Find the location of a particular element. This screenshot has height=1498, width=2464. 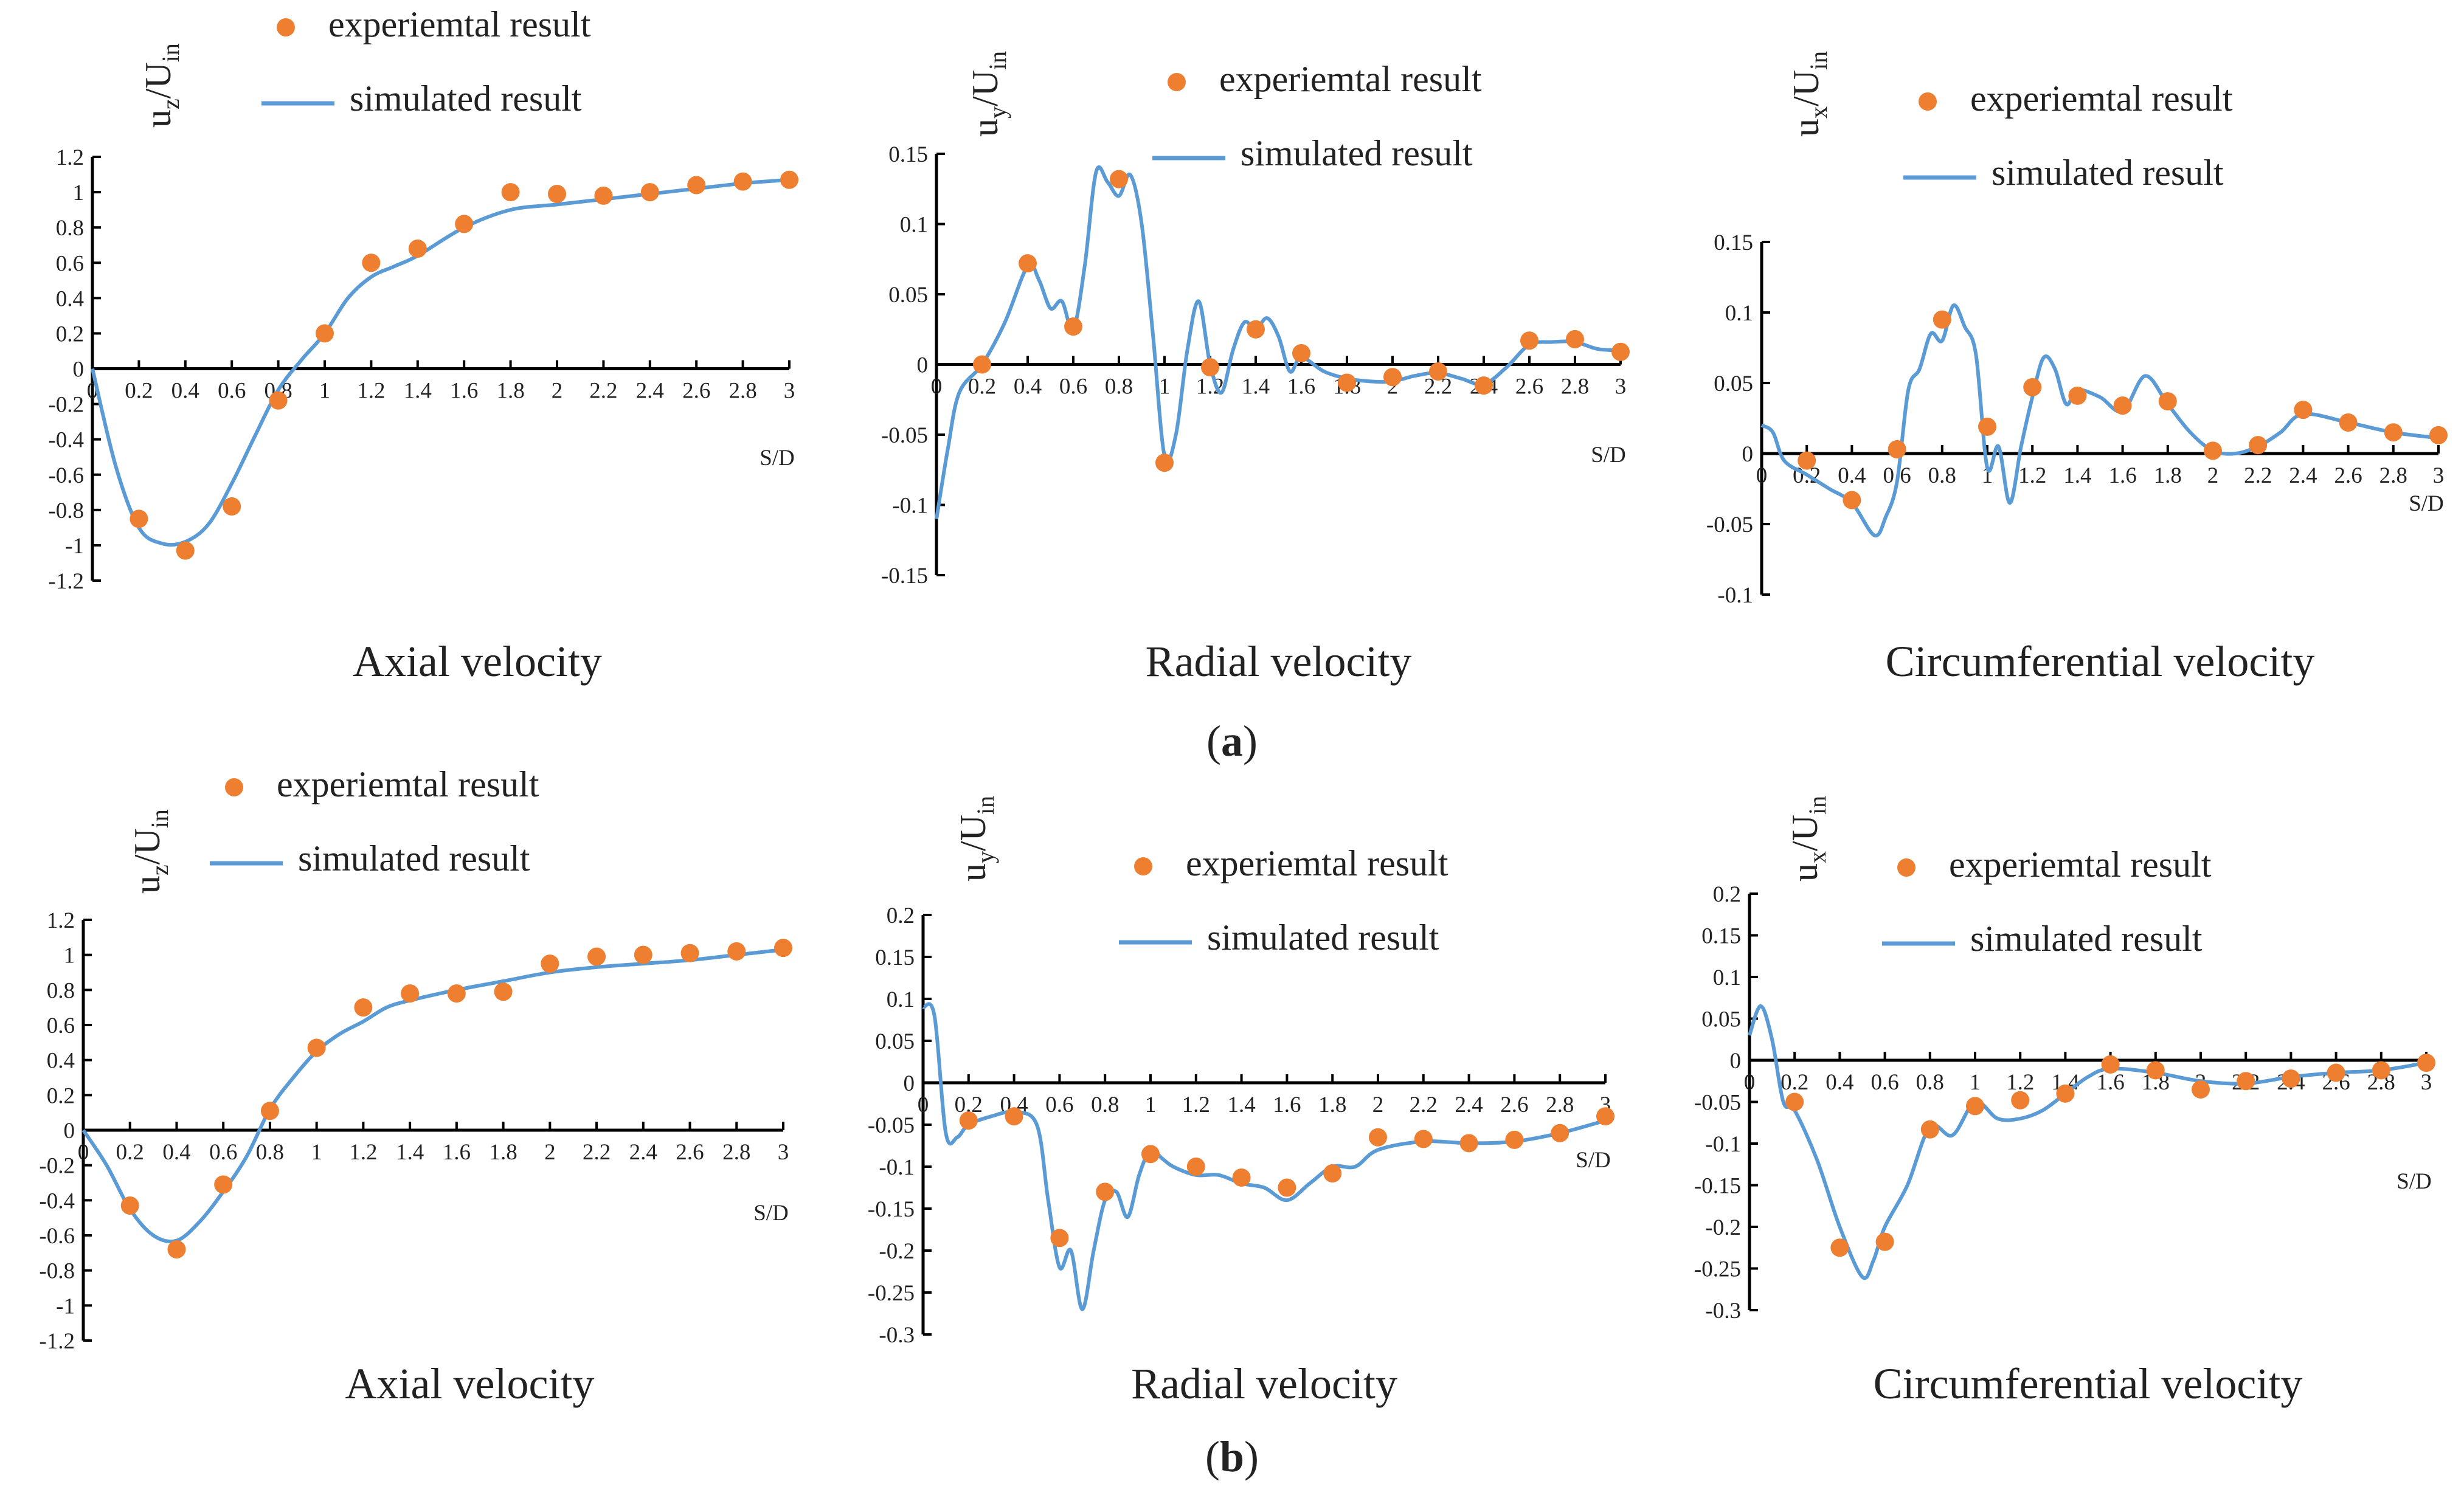

x-tick-label: 0.6 is located at coordinates (1073, 386).